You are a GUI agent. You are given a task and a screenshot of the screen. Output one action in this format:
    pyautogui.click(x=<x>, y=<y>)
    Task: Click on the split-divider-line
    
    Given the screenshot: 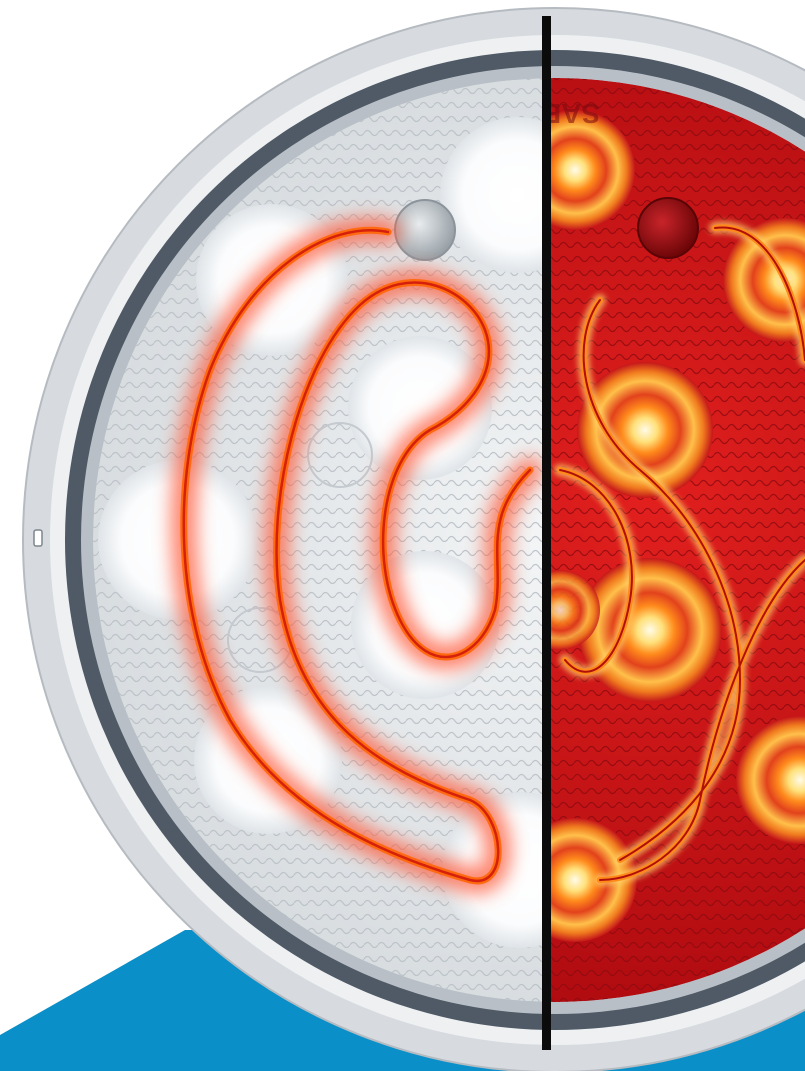 What is the action you would take?
    pyautogui.click(x=546, y=533)
    